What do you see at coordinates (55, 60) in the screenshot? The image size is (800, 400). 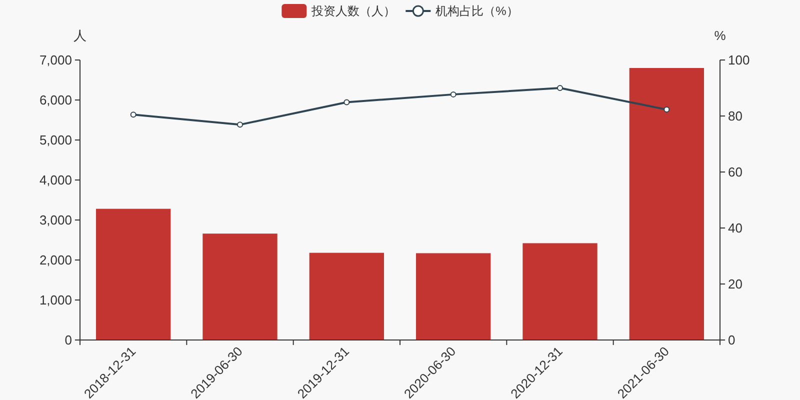 I see `y-tick-label: 7,000` at bounding box center [55, 60].